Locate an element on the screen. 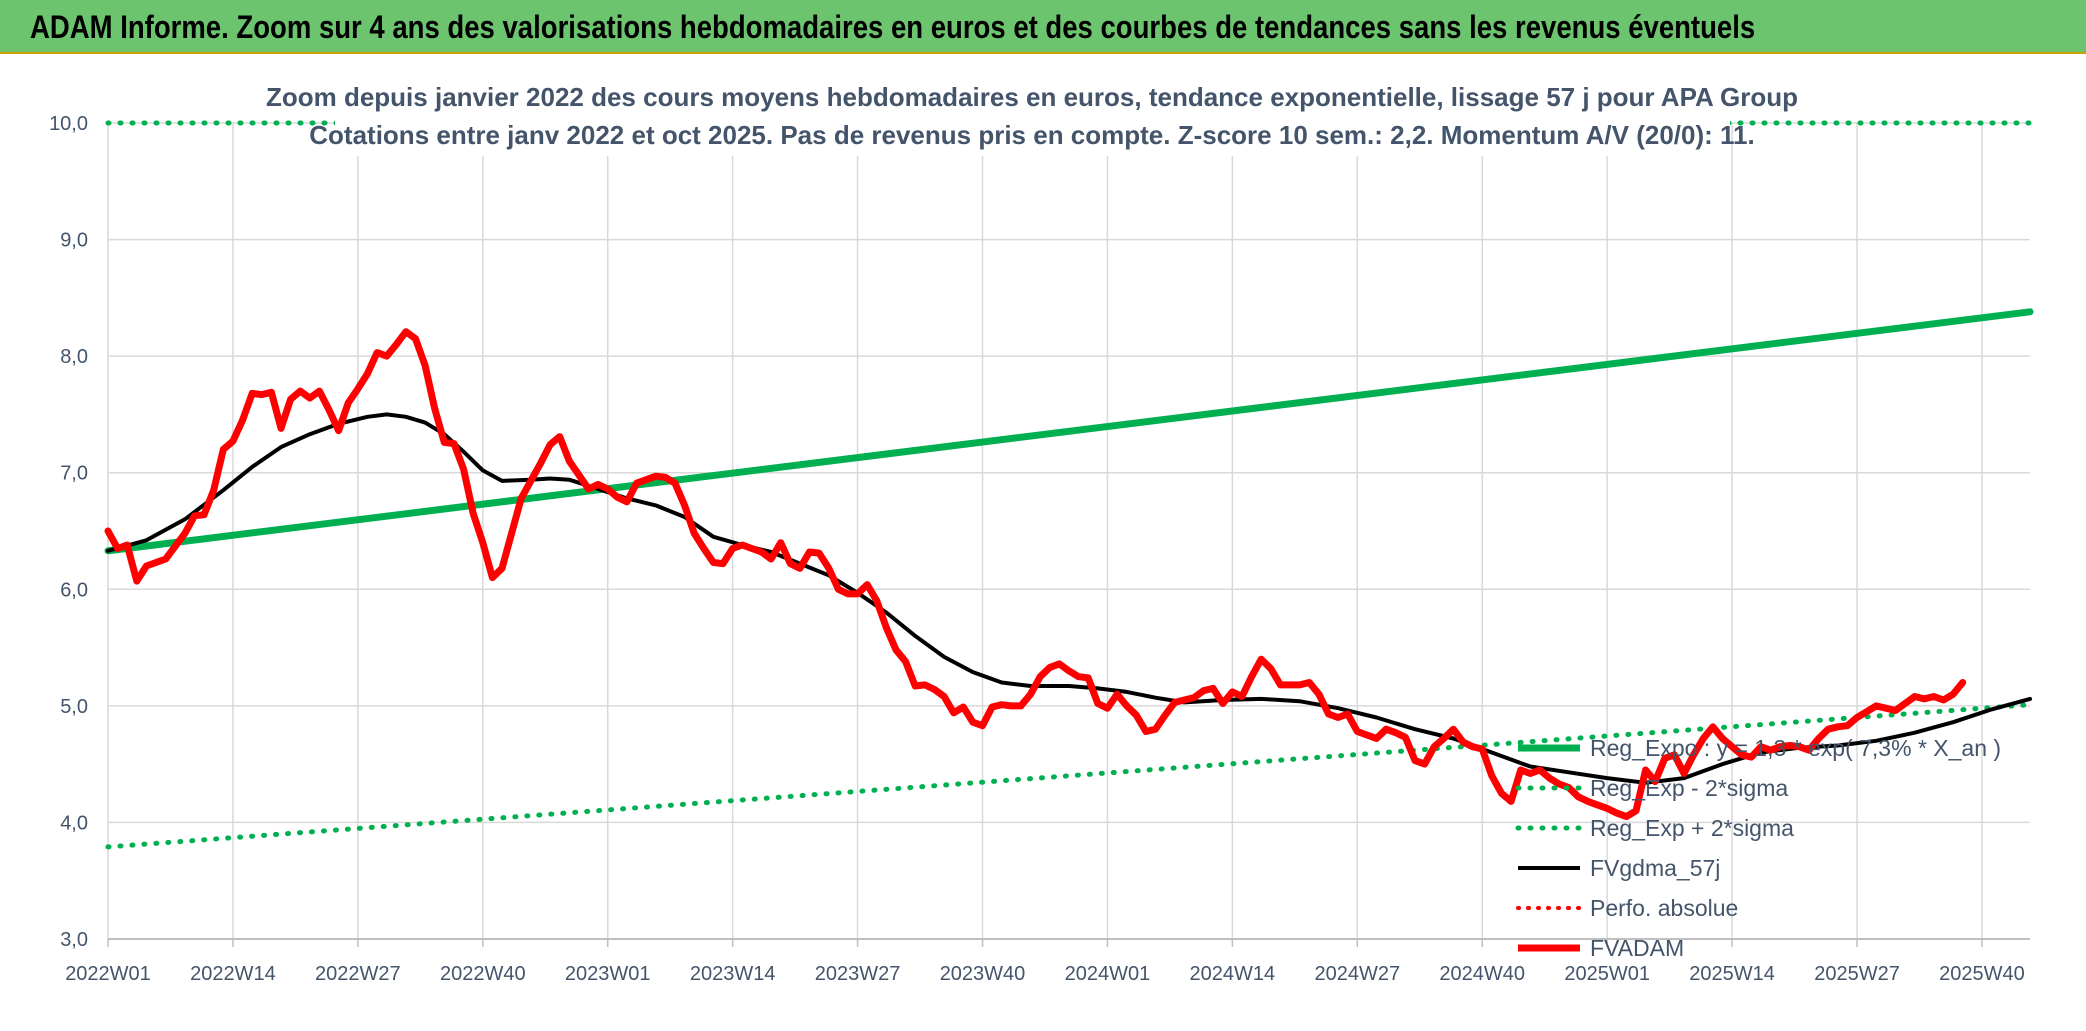 The height and width of the screenshot is (1031, 2086). x-tick-label: 2023W14 is located at coordinates (733, 974).